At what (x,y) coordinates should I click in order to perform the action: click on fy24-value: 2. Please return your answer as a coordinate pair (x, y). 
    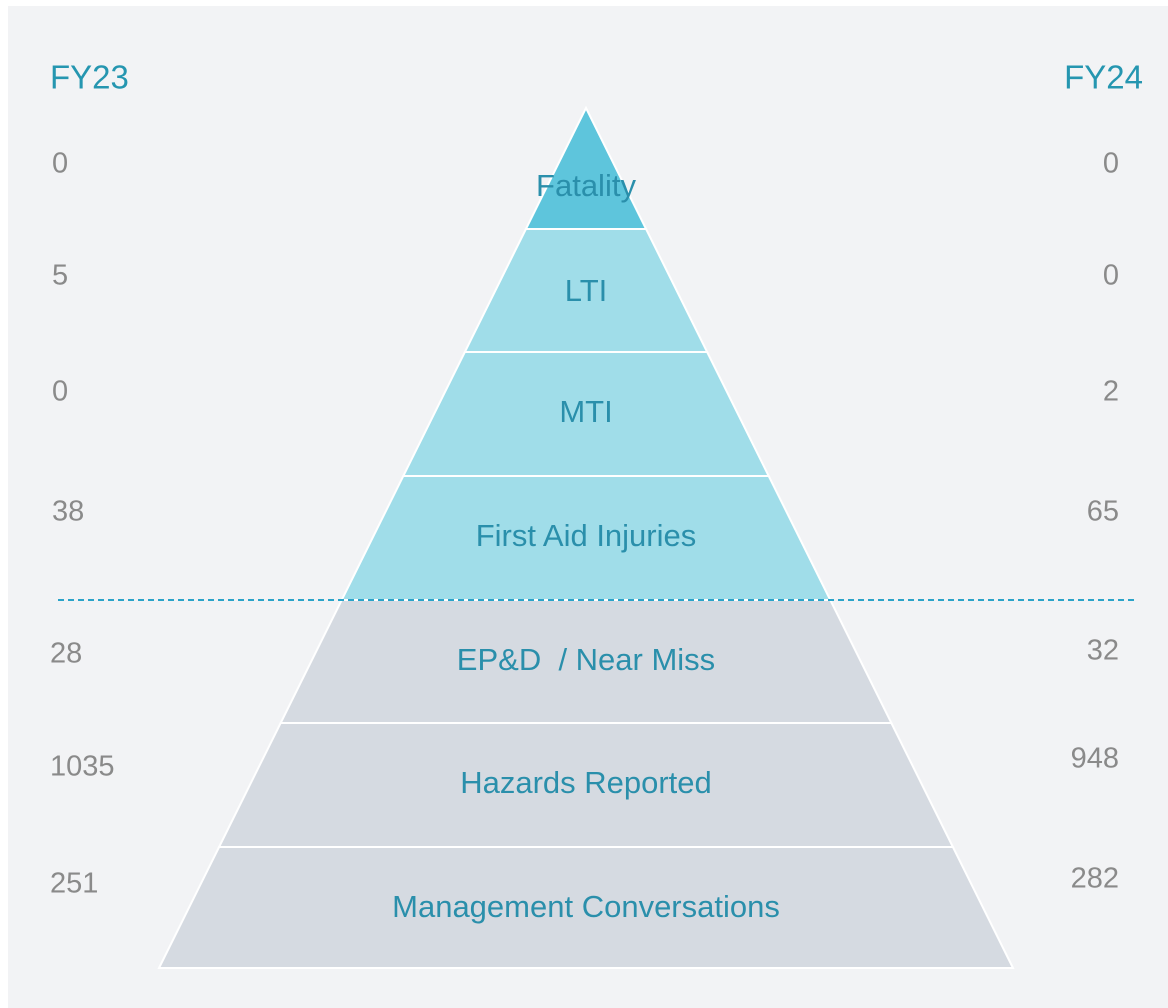
    Looking at the image, I should click on (1111, 392).